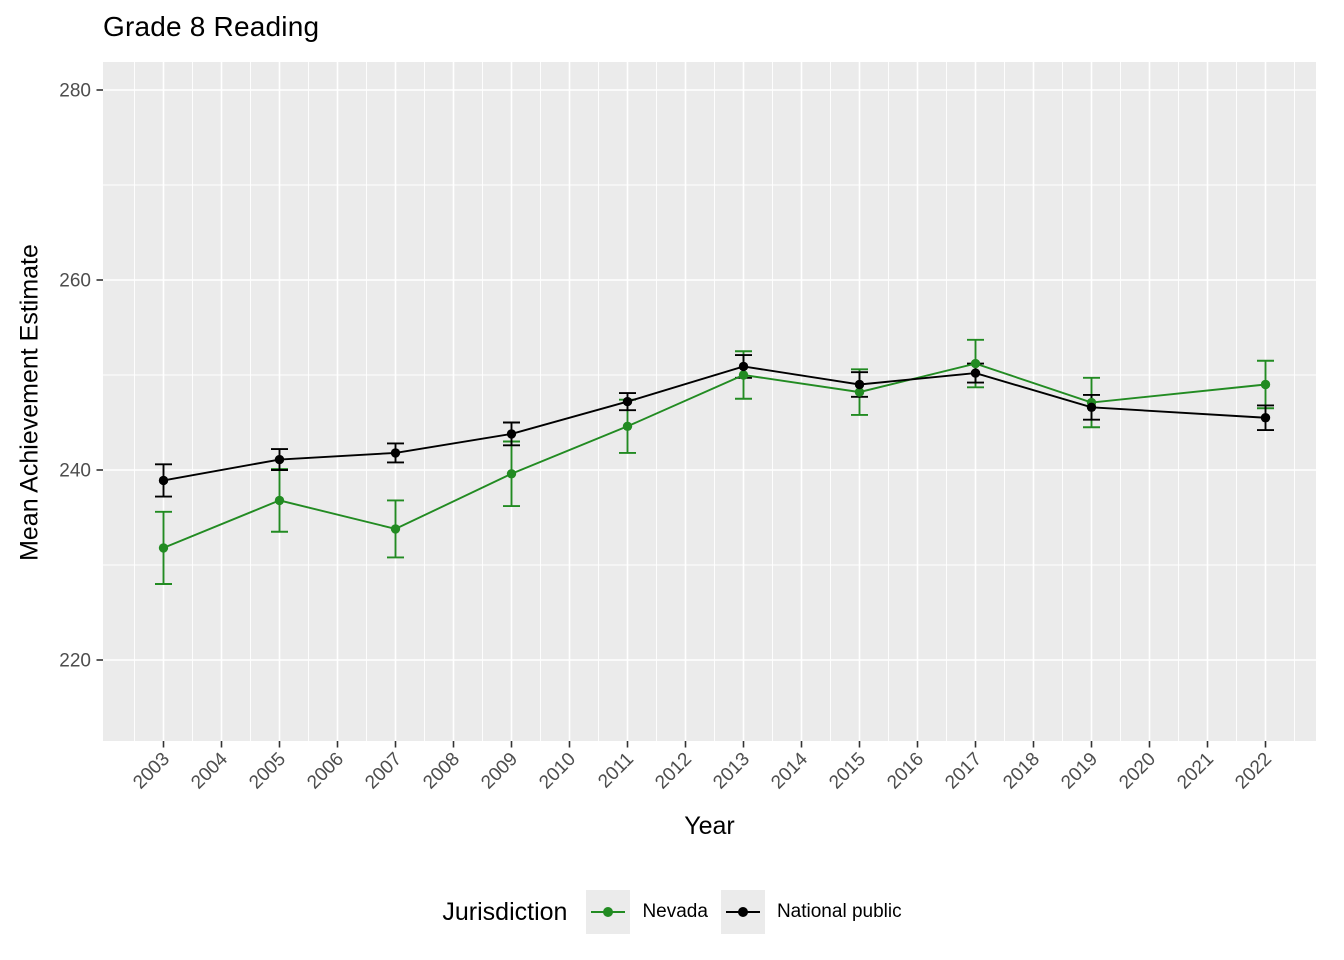  Describe the element at coordinates (75, 376) in the screenshot. I see `y-tick-labels: 220 240 260 280` at that location.